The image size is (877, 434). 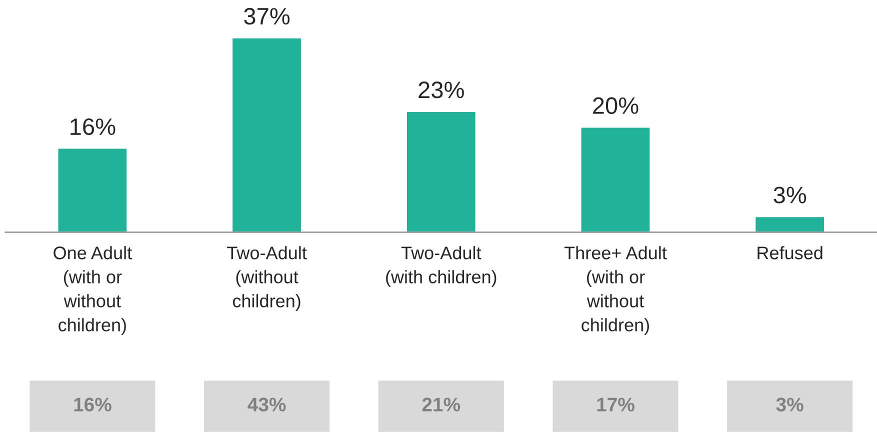 What do you see at coordinates (267, 278) in the screenshot?
I see `x-tick-label: Two-Adult (without children)` at bounding box center [267, 278].